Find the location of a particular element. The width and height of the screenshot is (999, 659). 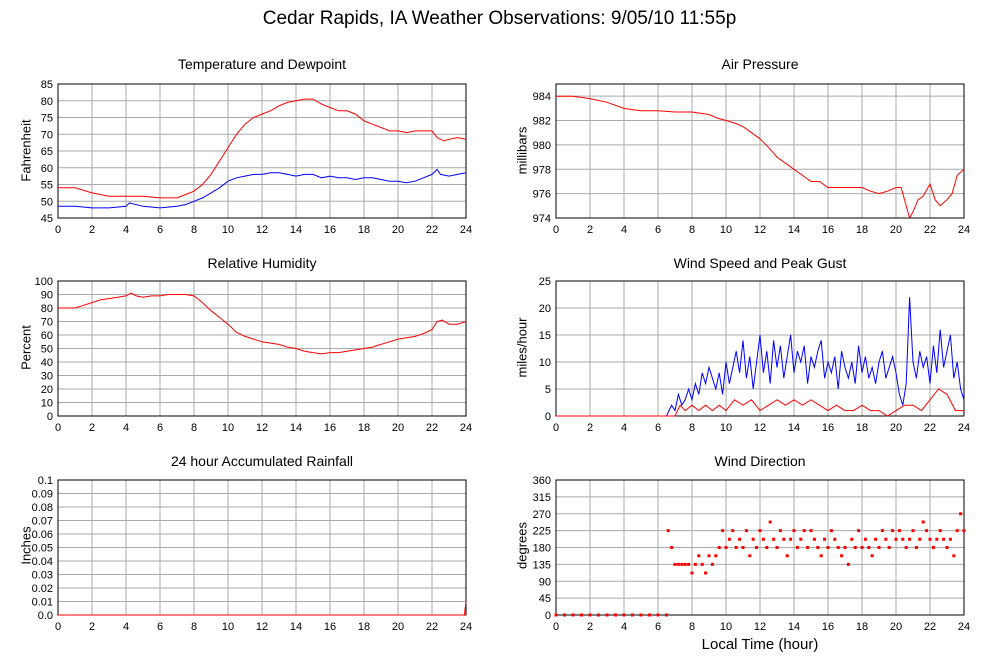

direction-ytick-label: 360 is located at coordinates (542, 481).